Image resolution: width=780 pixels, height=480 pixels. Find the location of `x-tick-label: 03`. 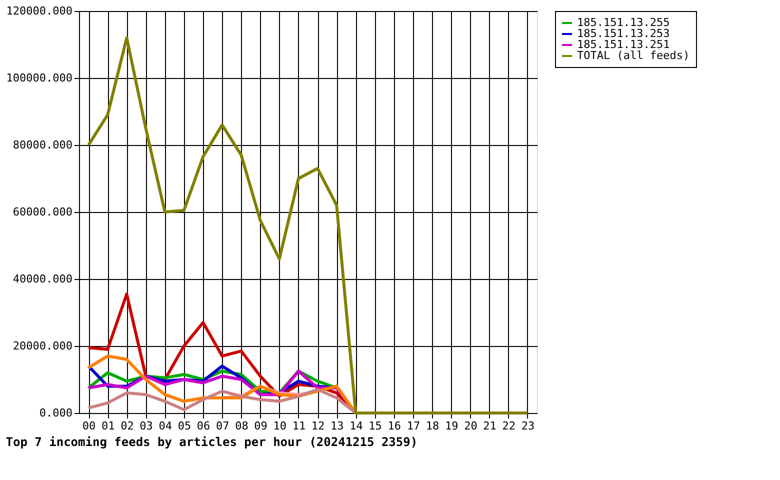

x-tick-label: 03 is located at coordinates (146, 426).